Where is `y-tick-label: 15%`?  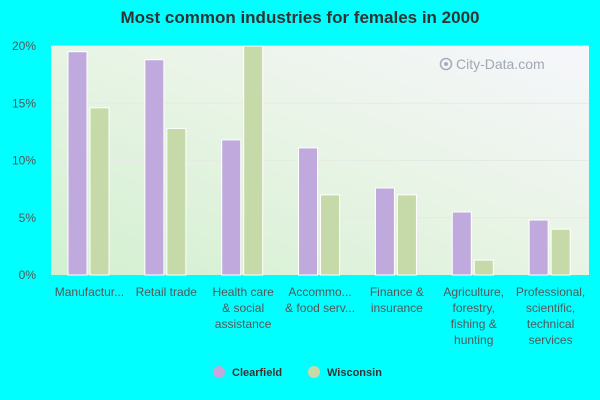
y-tick-label: 15% is located at coordinates (24, 103).